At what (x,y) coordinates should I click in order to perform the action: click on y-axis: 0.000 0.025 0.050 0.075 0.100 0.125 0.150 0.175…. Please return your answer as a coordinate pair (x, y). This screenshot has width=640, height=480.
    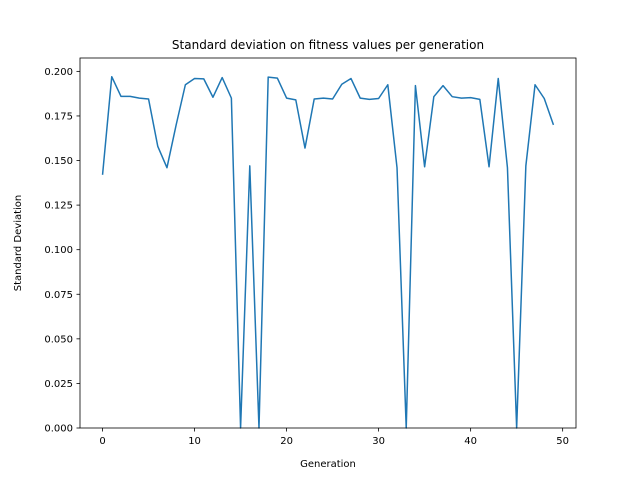
    Looking at the image, I should click on (62, 251).